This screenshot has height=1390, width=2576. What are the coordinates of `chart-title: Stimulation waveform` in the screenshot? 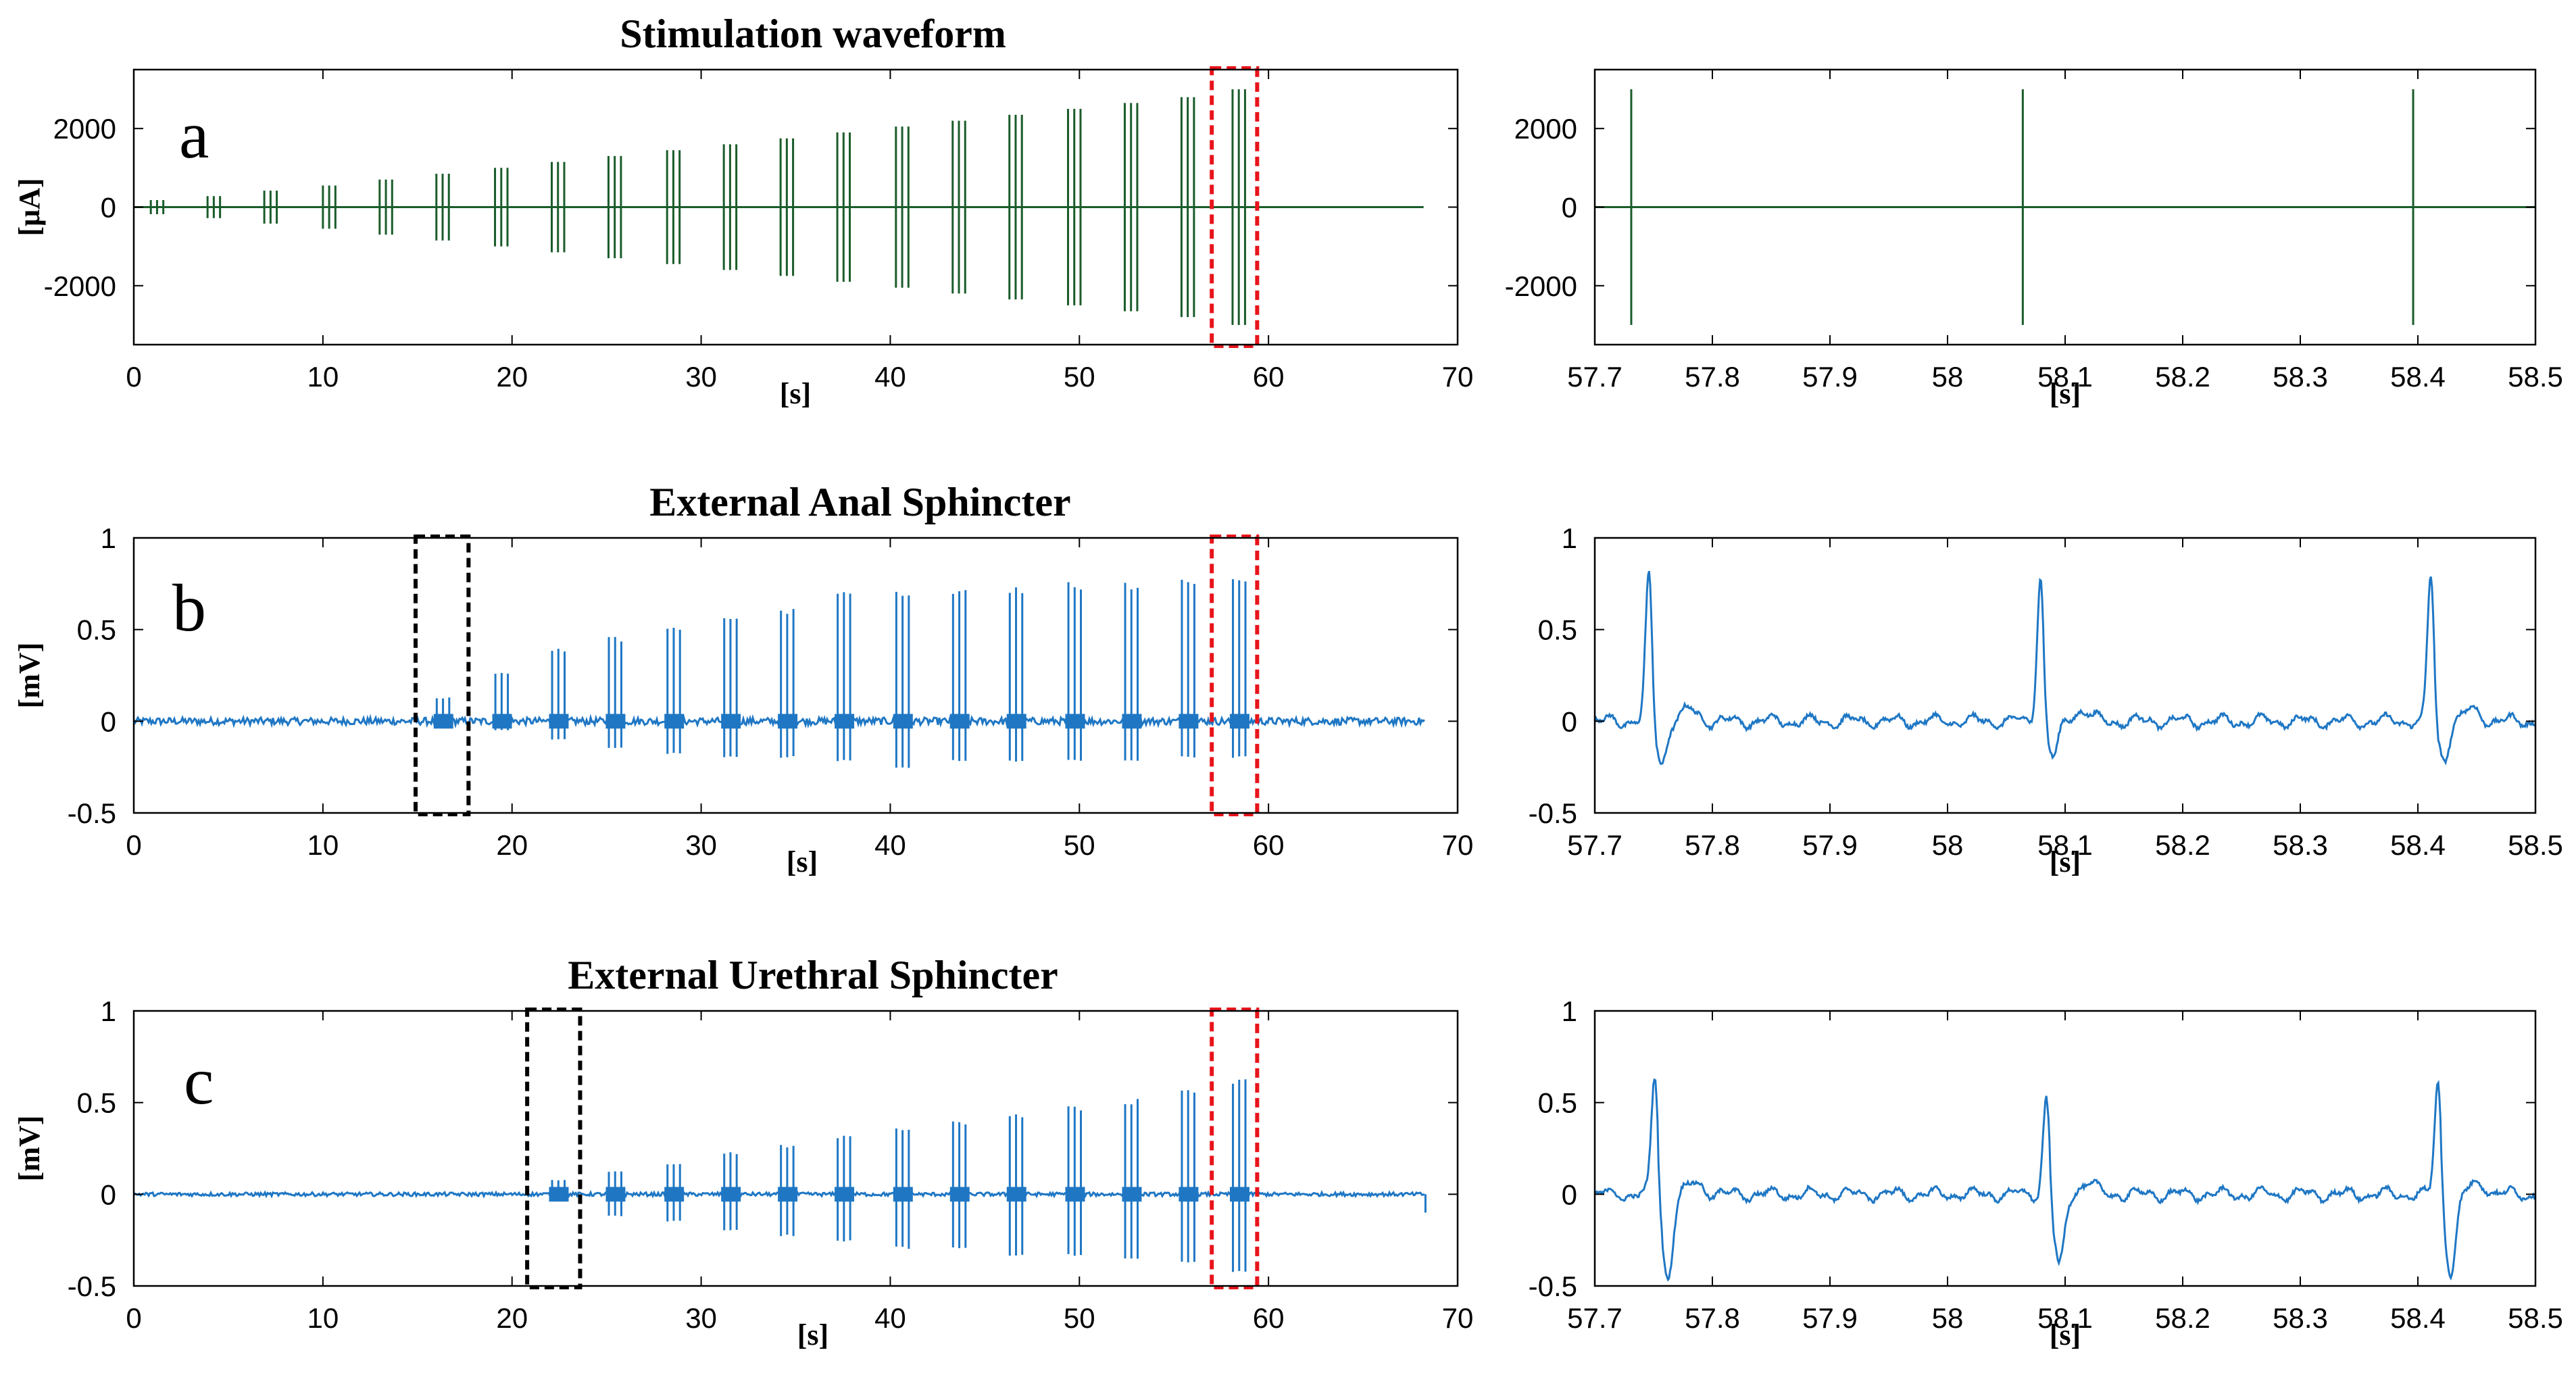 It's located at (813, 33).